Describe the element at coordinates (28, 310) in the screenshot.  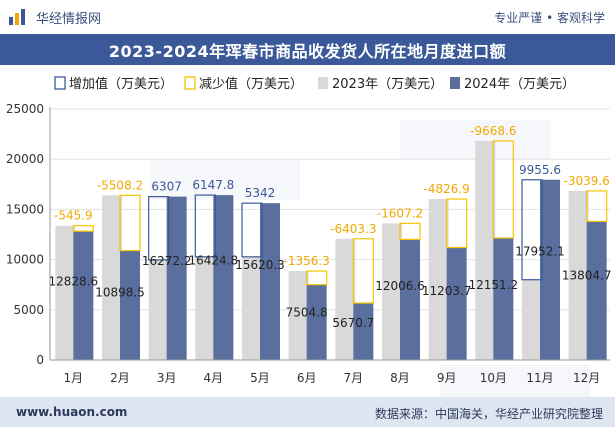
I see `y-tick-label: 5000` at that location.